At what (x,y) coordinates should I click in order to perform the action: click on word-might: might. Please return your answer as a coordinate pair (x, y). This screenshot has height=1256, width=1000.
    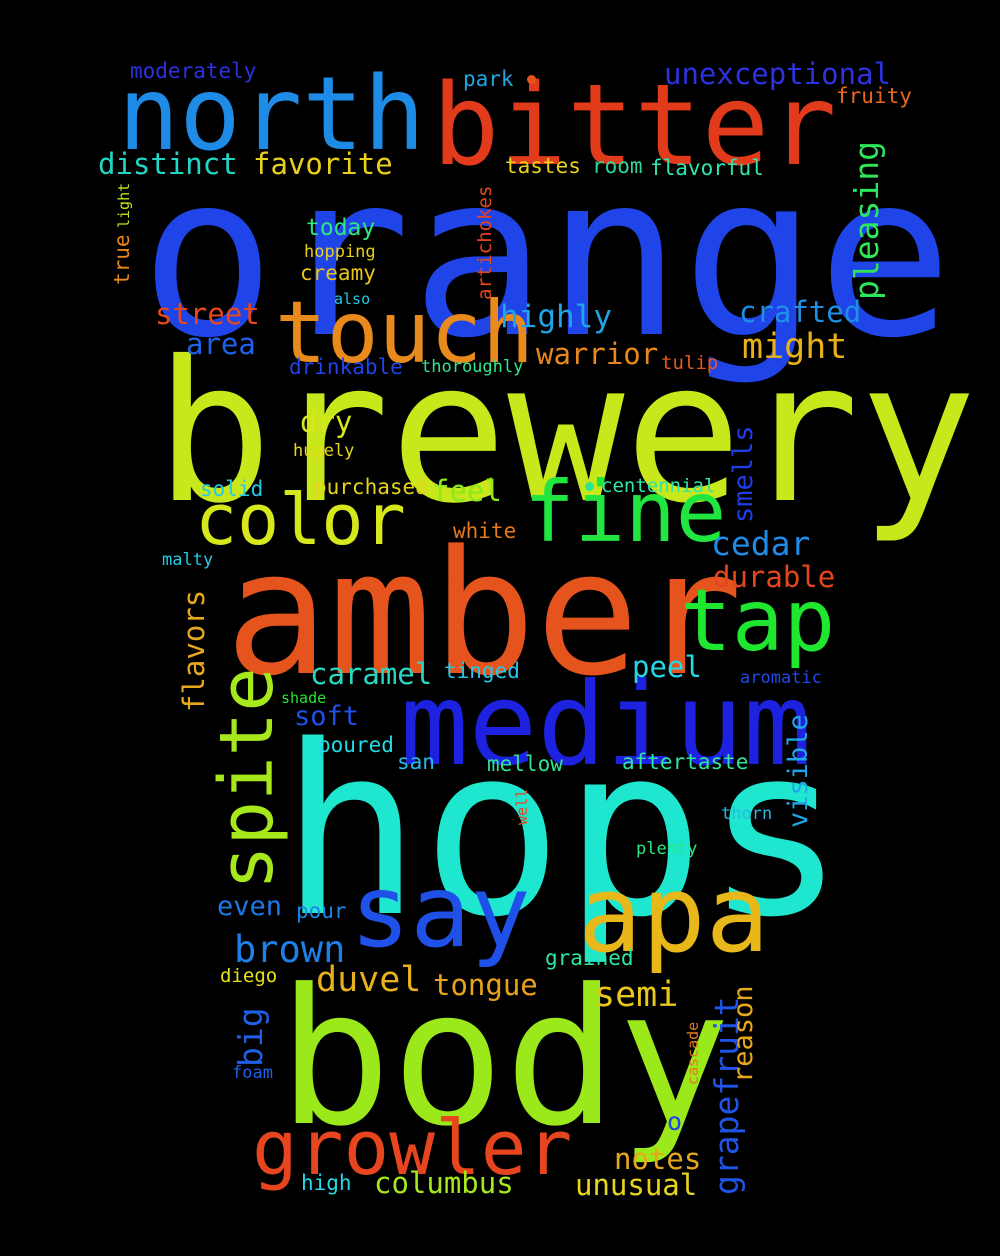
    Looking at the image, I should click on (795, 347).